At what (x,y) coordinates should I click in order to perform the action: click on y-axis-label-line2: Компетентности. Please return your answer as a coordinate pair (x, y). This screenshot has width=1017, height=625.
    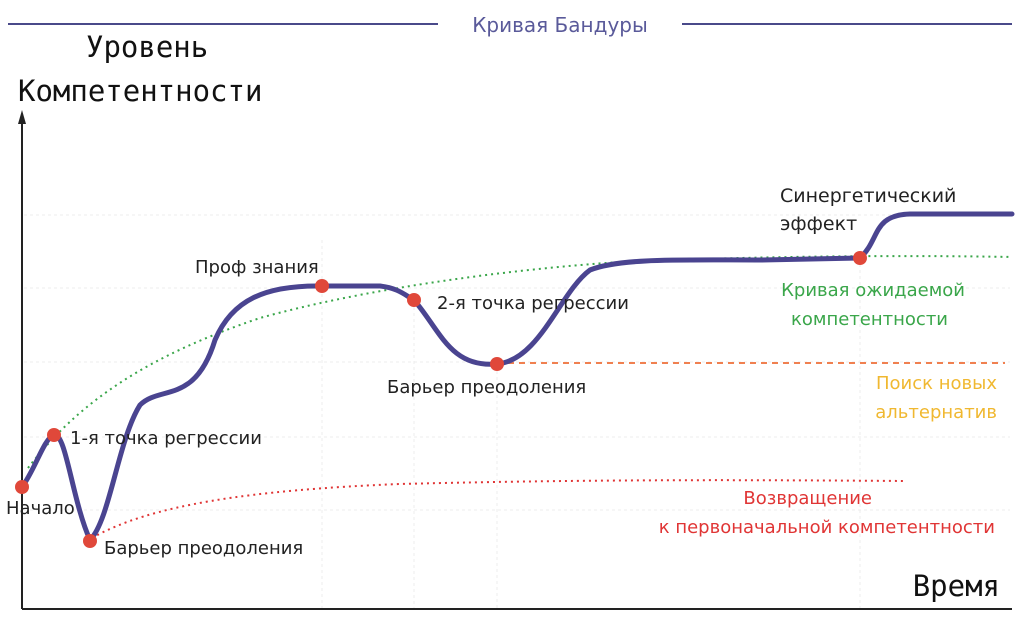
    Looking at the image, I should click on (140, 91).